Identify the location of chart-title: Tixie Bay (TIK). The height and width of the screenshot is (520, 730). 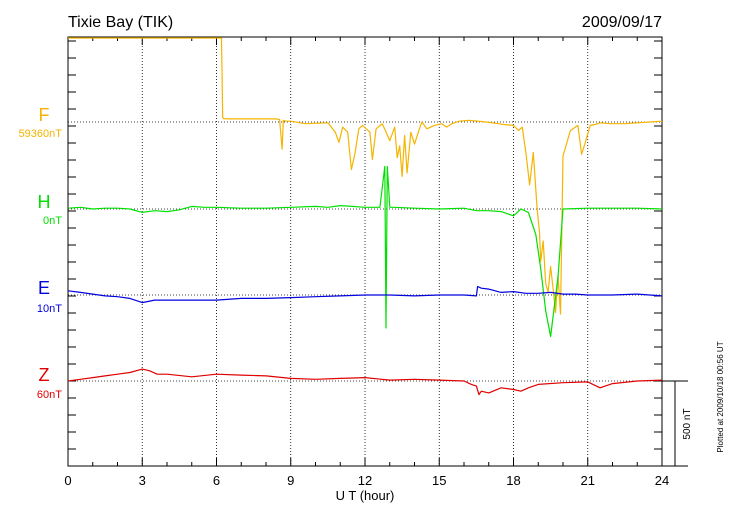
(120, 22).